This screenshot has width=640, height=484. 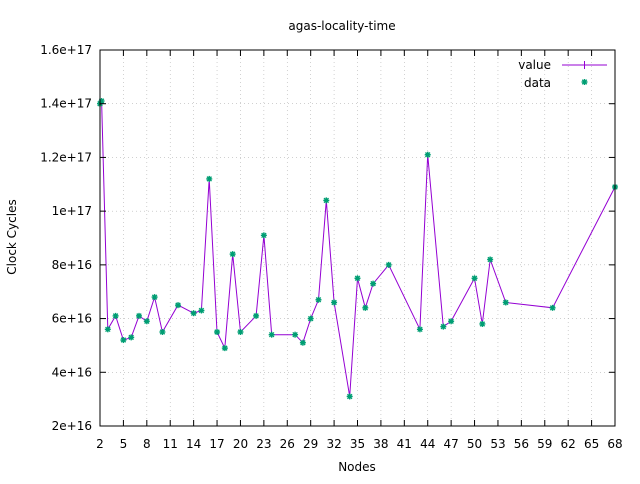 I want to click on x-tick-label: 41, so click(x=404, y=444).